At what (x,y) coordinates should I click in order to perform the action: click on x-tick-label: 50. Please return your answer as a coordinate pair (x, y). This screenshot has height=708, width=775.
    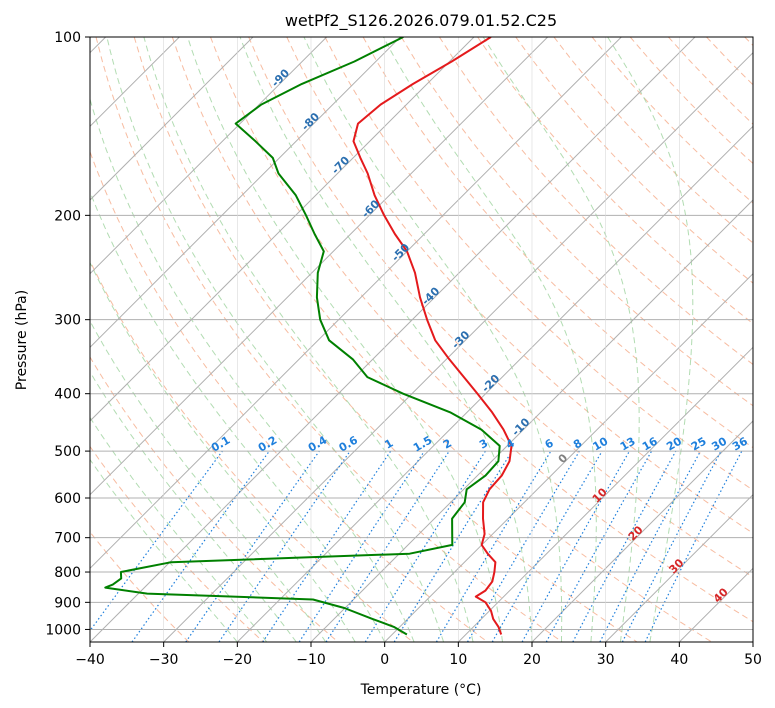
    Looking at the image, I should click on (753, 660).